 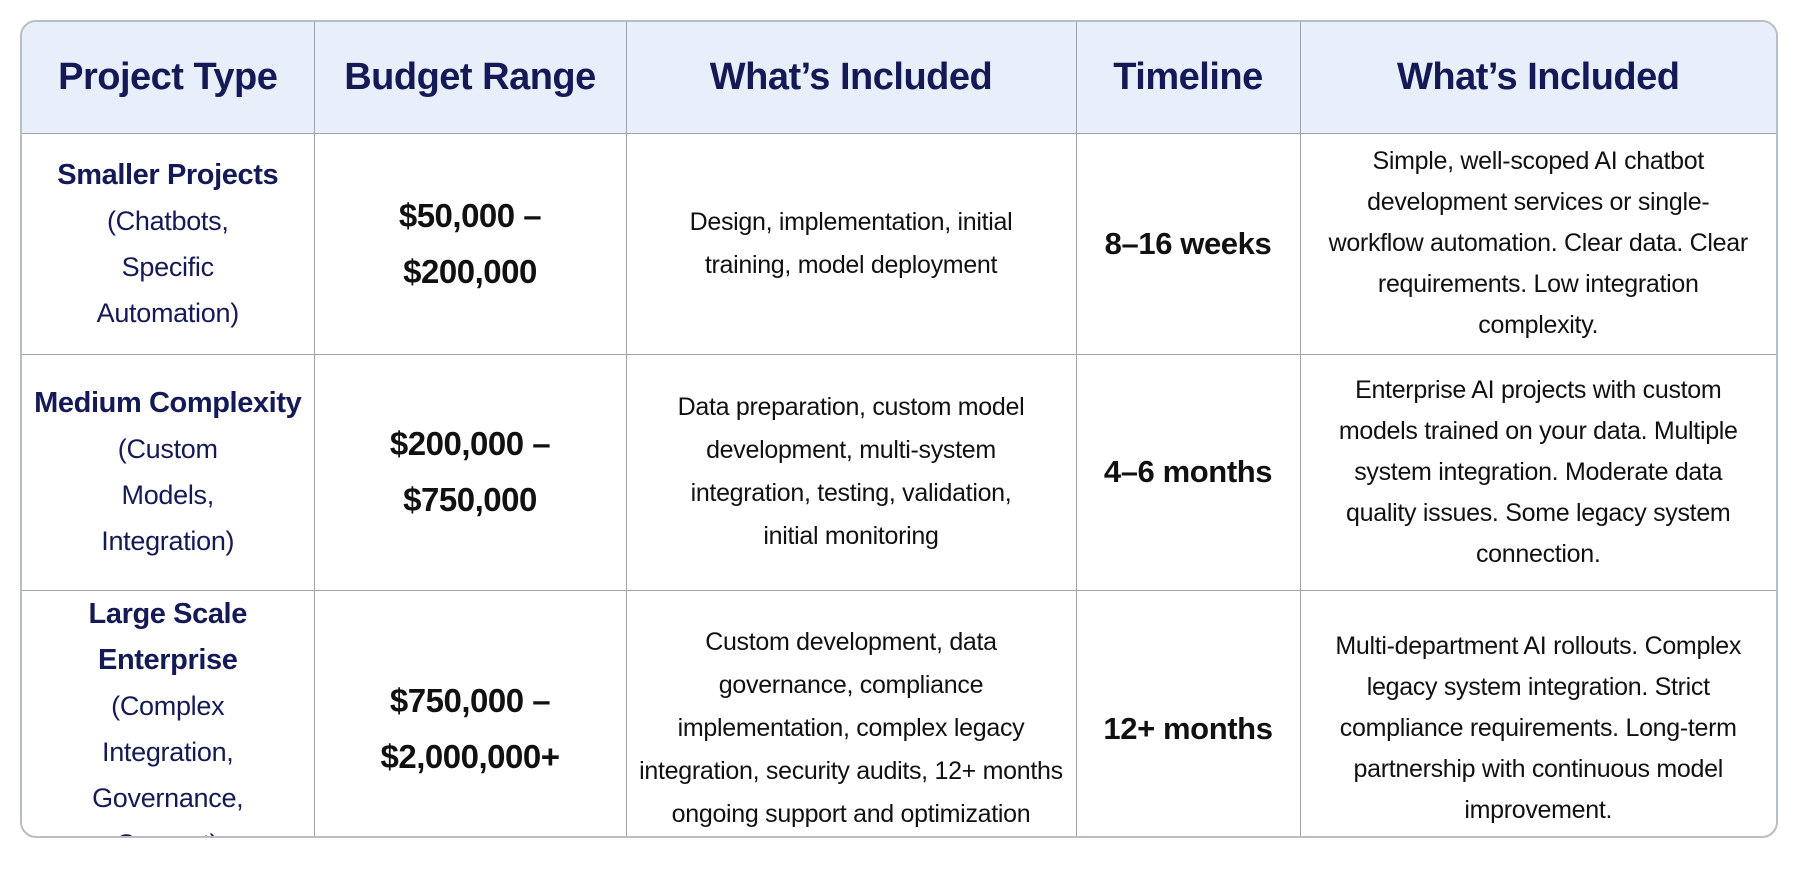 What do you see at coordinates (470, 499) in the screenshot?
I see `budget-range-max: $750,000` at bounding box center [470, 499].